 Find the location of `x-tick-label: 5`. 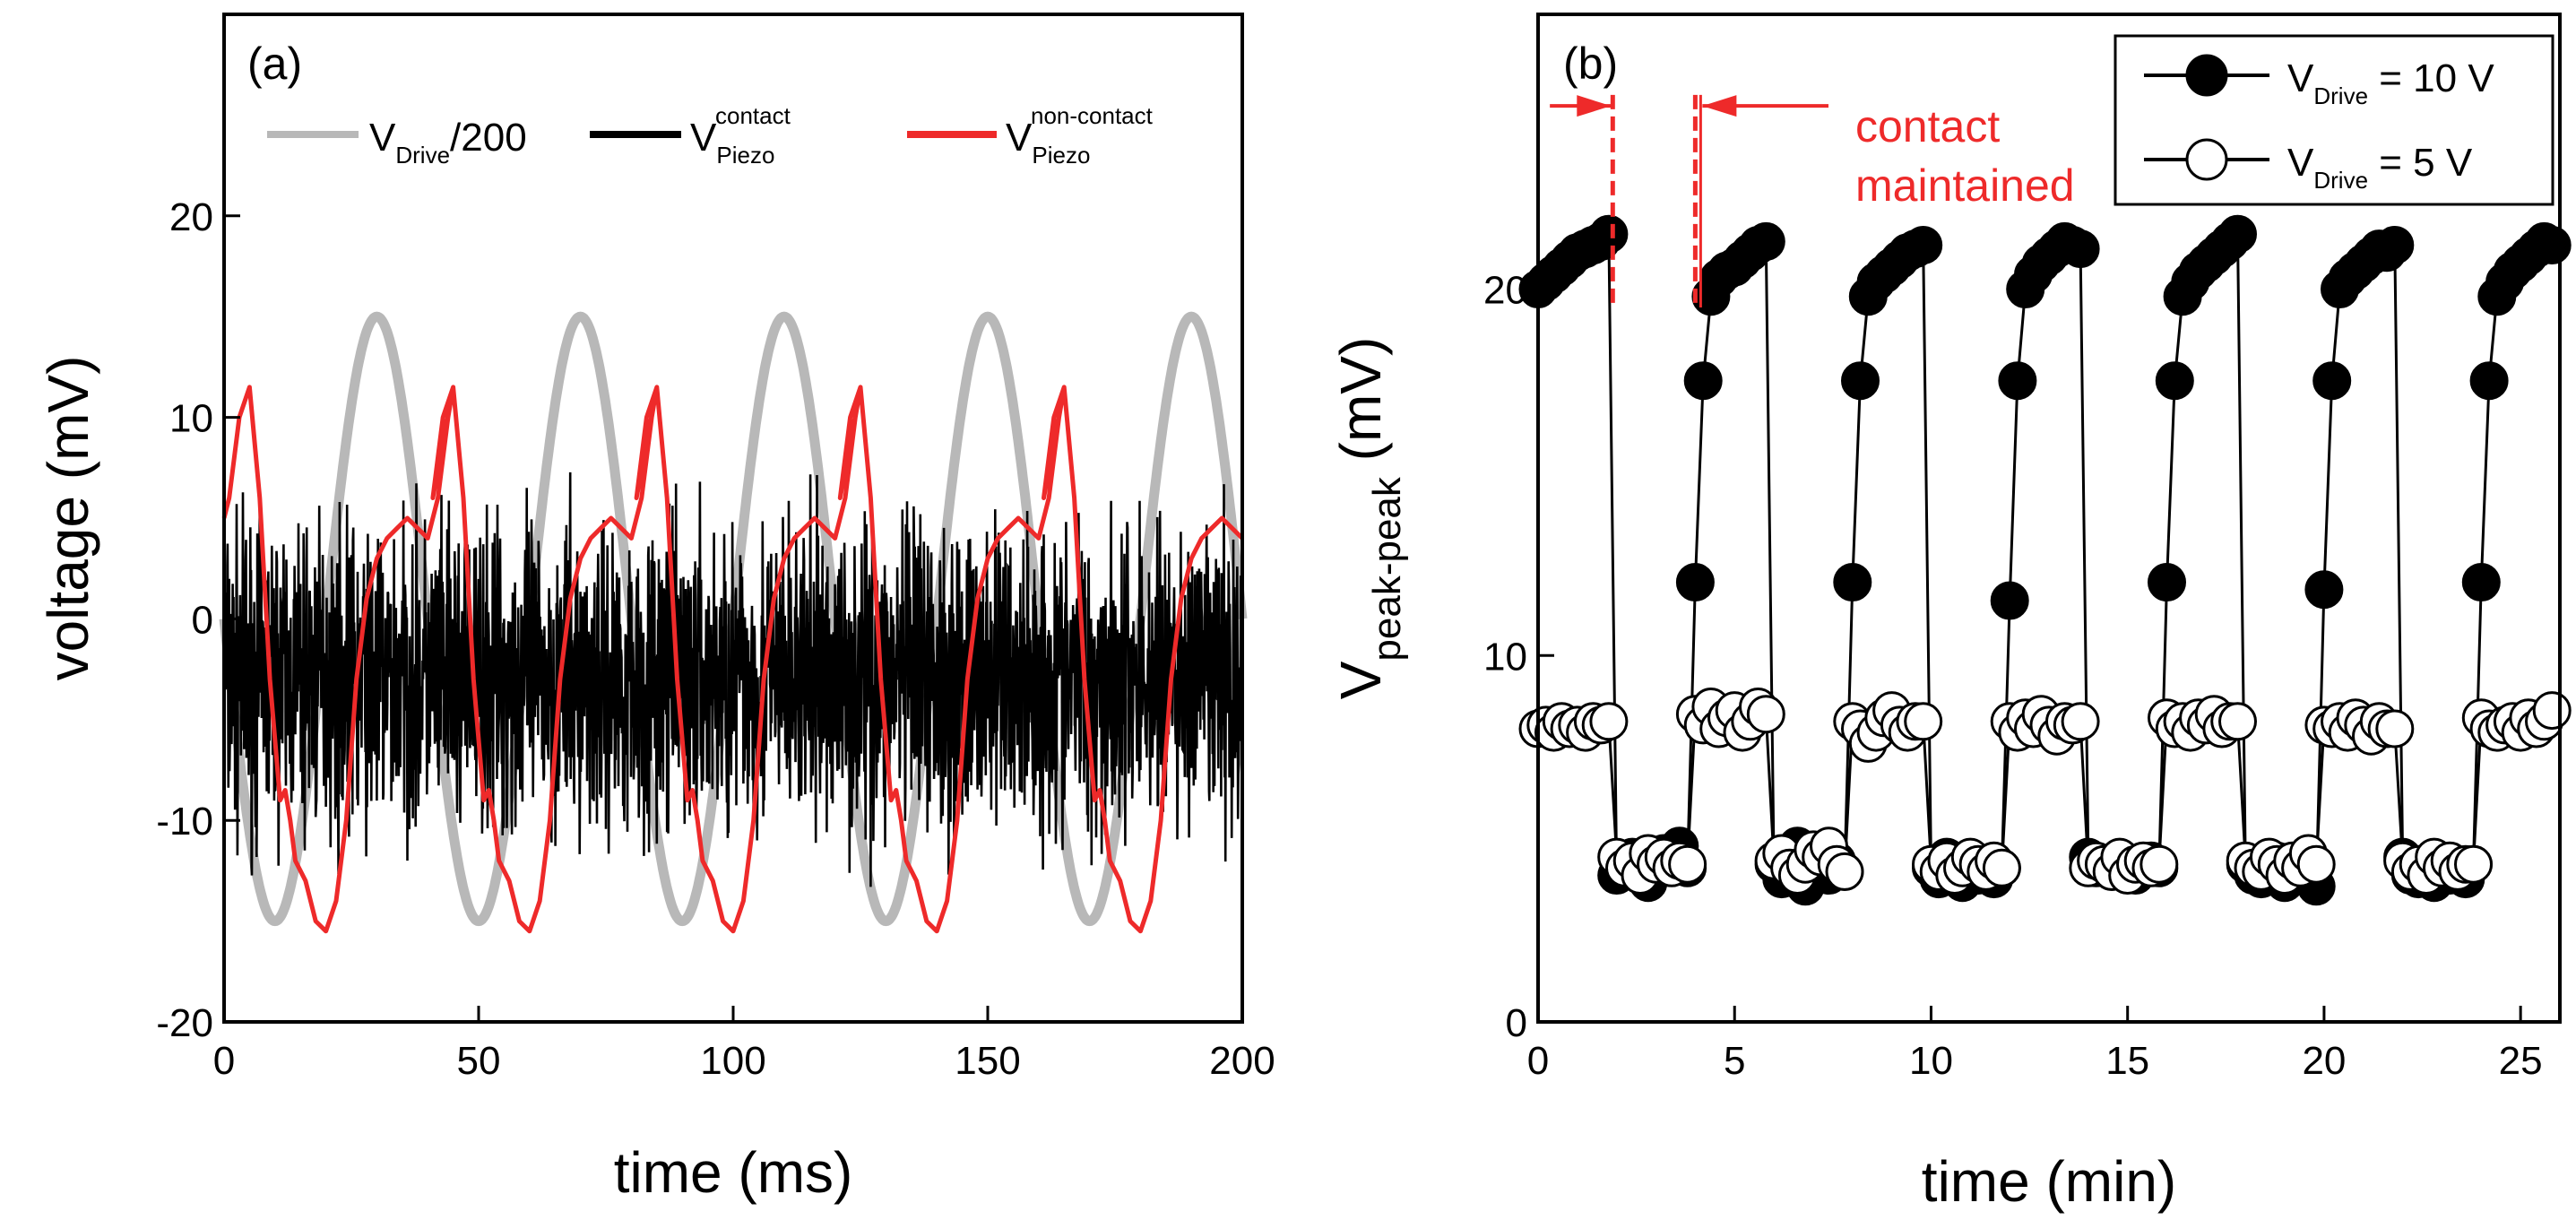

x-tick-label: 5 is located at coordinates (1734, 1061).